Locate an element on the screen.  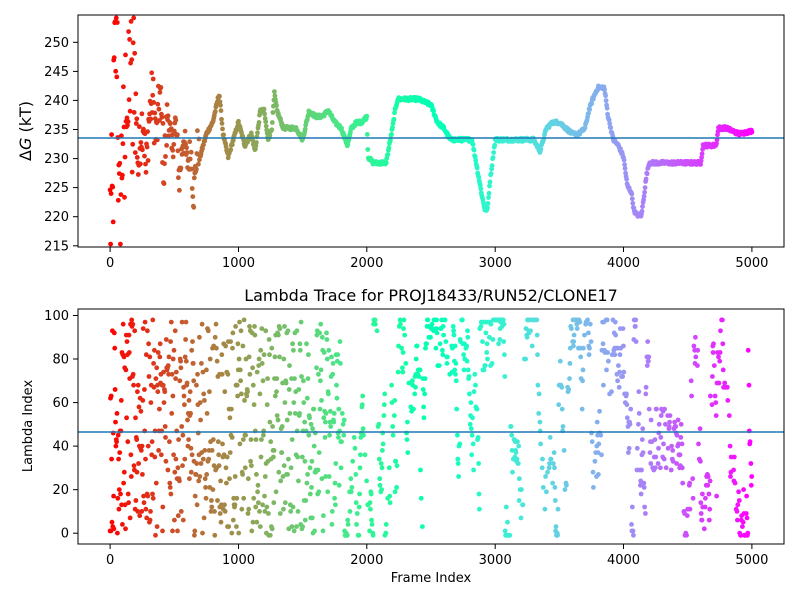
bottom-xtick-label: 2000 is located at coordinates (366, 560).